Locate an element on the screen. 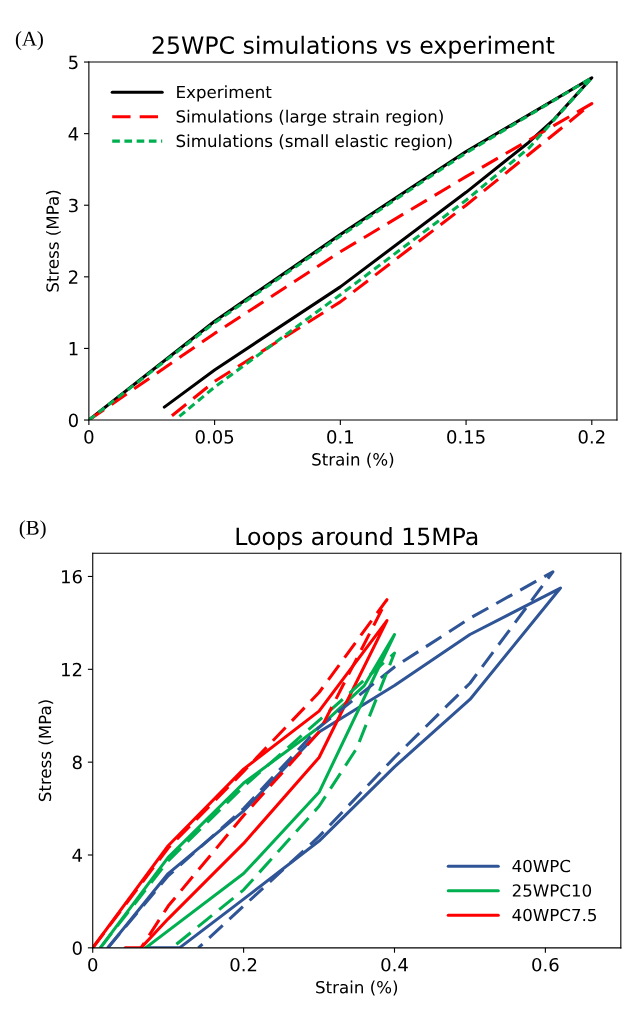 This screenshot has height=1017, width=644. x-tick-label: 0.6 is located at coordinates (545, 964).